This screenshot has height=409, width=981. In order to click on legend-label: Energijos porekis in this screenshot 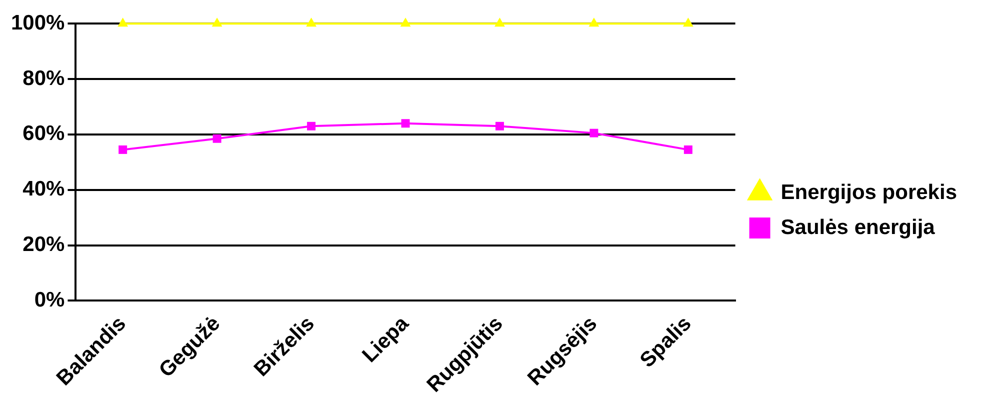, I will do `click(869, 192)`.